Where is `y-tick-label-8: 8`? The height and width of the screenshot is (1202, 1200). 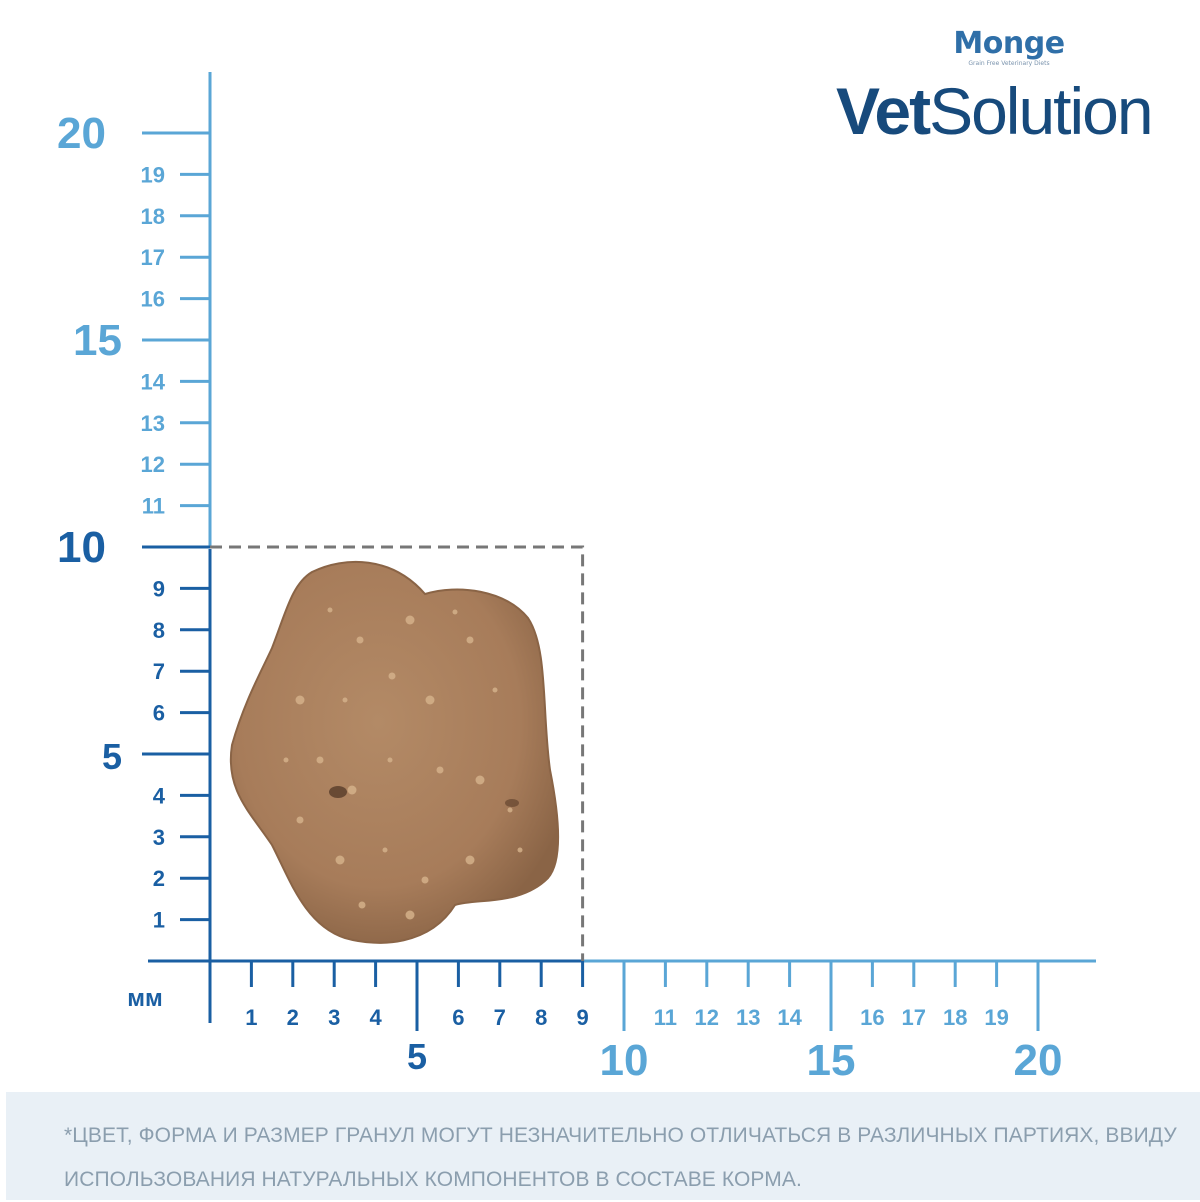 y-tick-label-8: 8 is located at coordinates (159, 630).